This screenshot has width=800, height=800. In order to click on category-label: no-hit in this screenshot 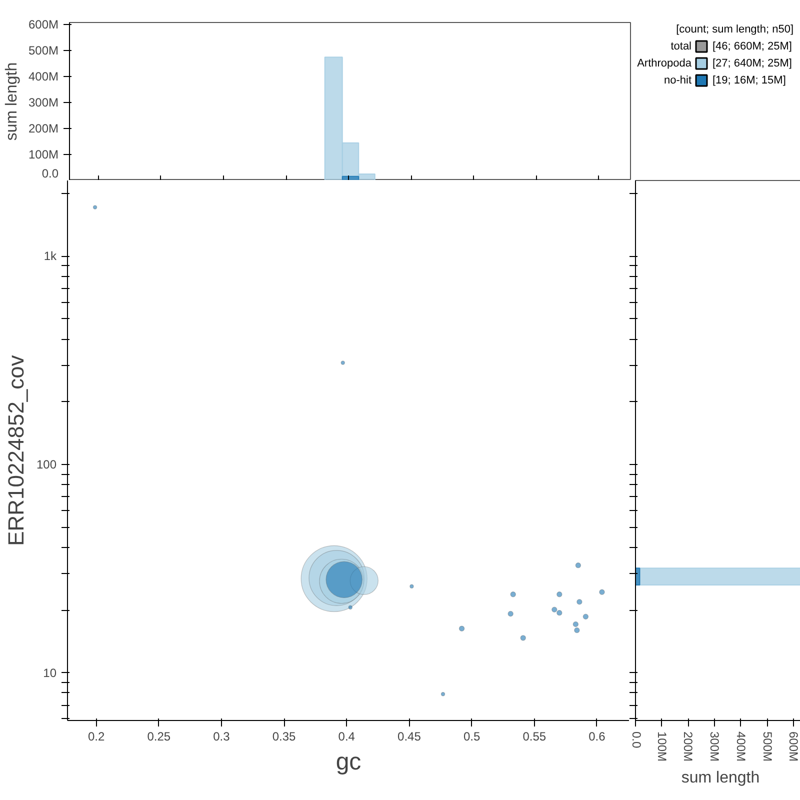, I will do `click(678, 80)`.